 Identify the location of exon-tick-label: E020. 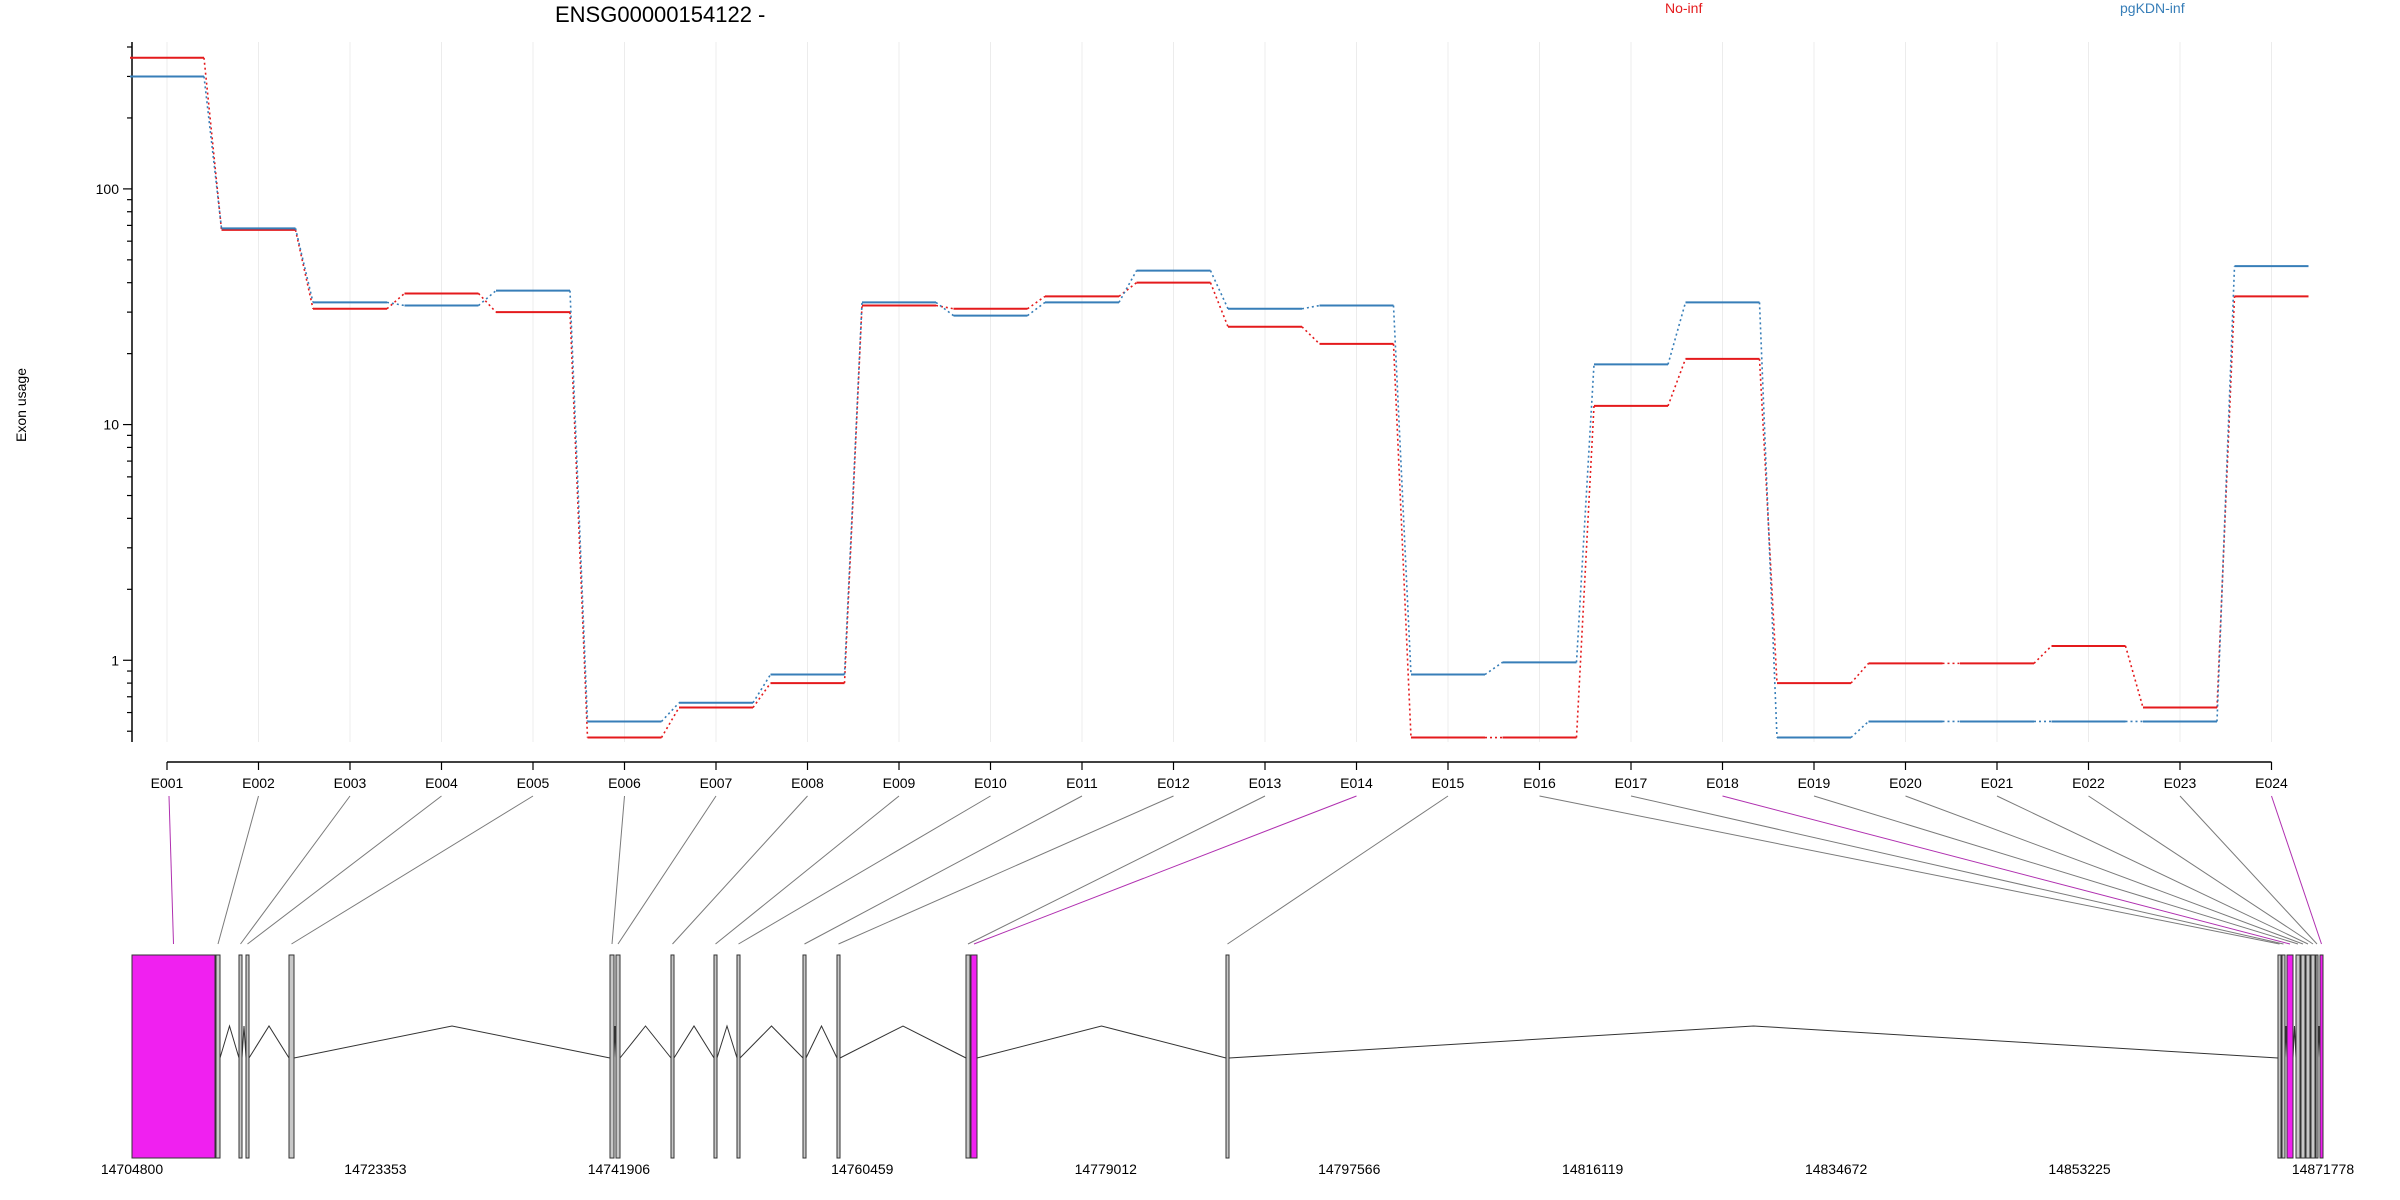
(1905, 783).